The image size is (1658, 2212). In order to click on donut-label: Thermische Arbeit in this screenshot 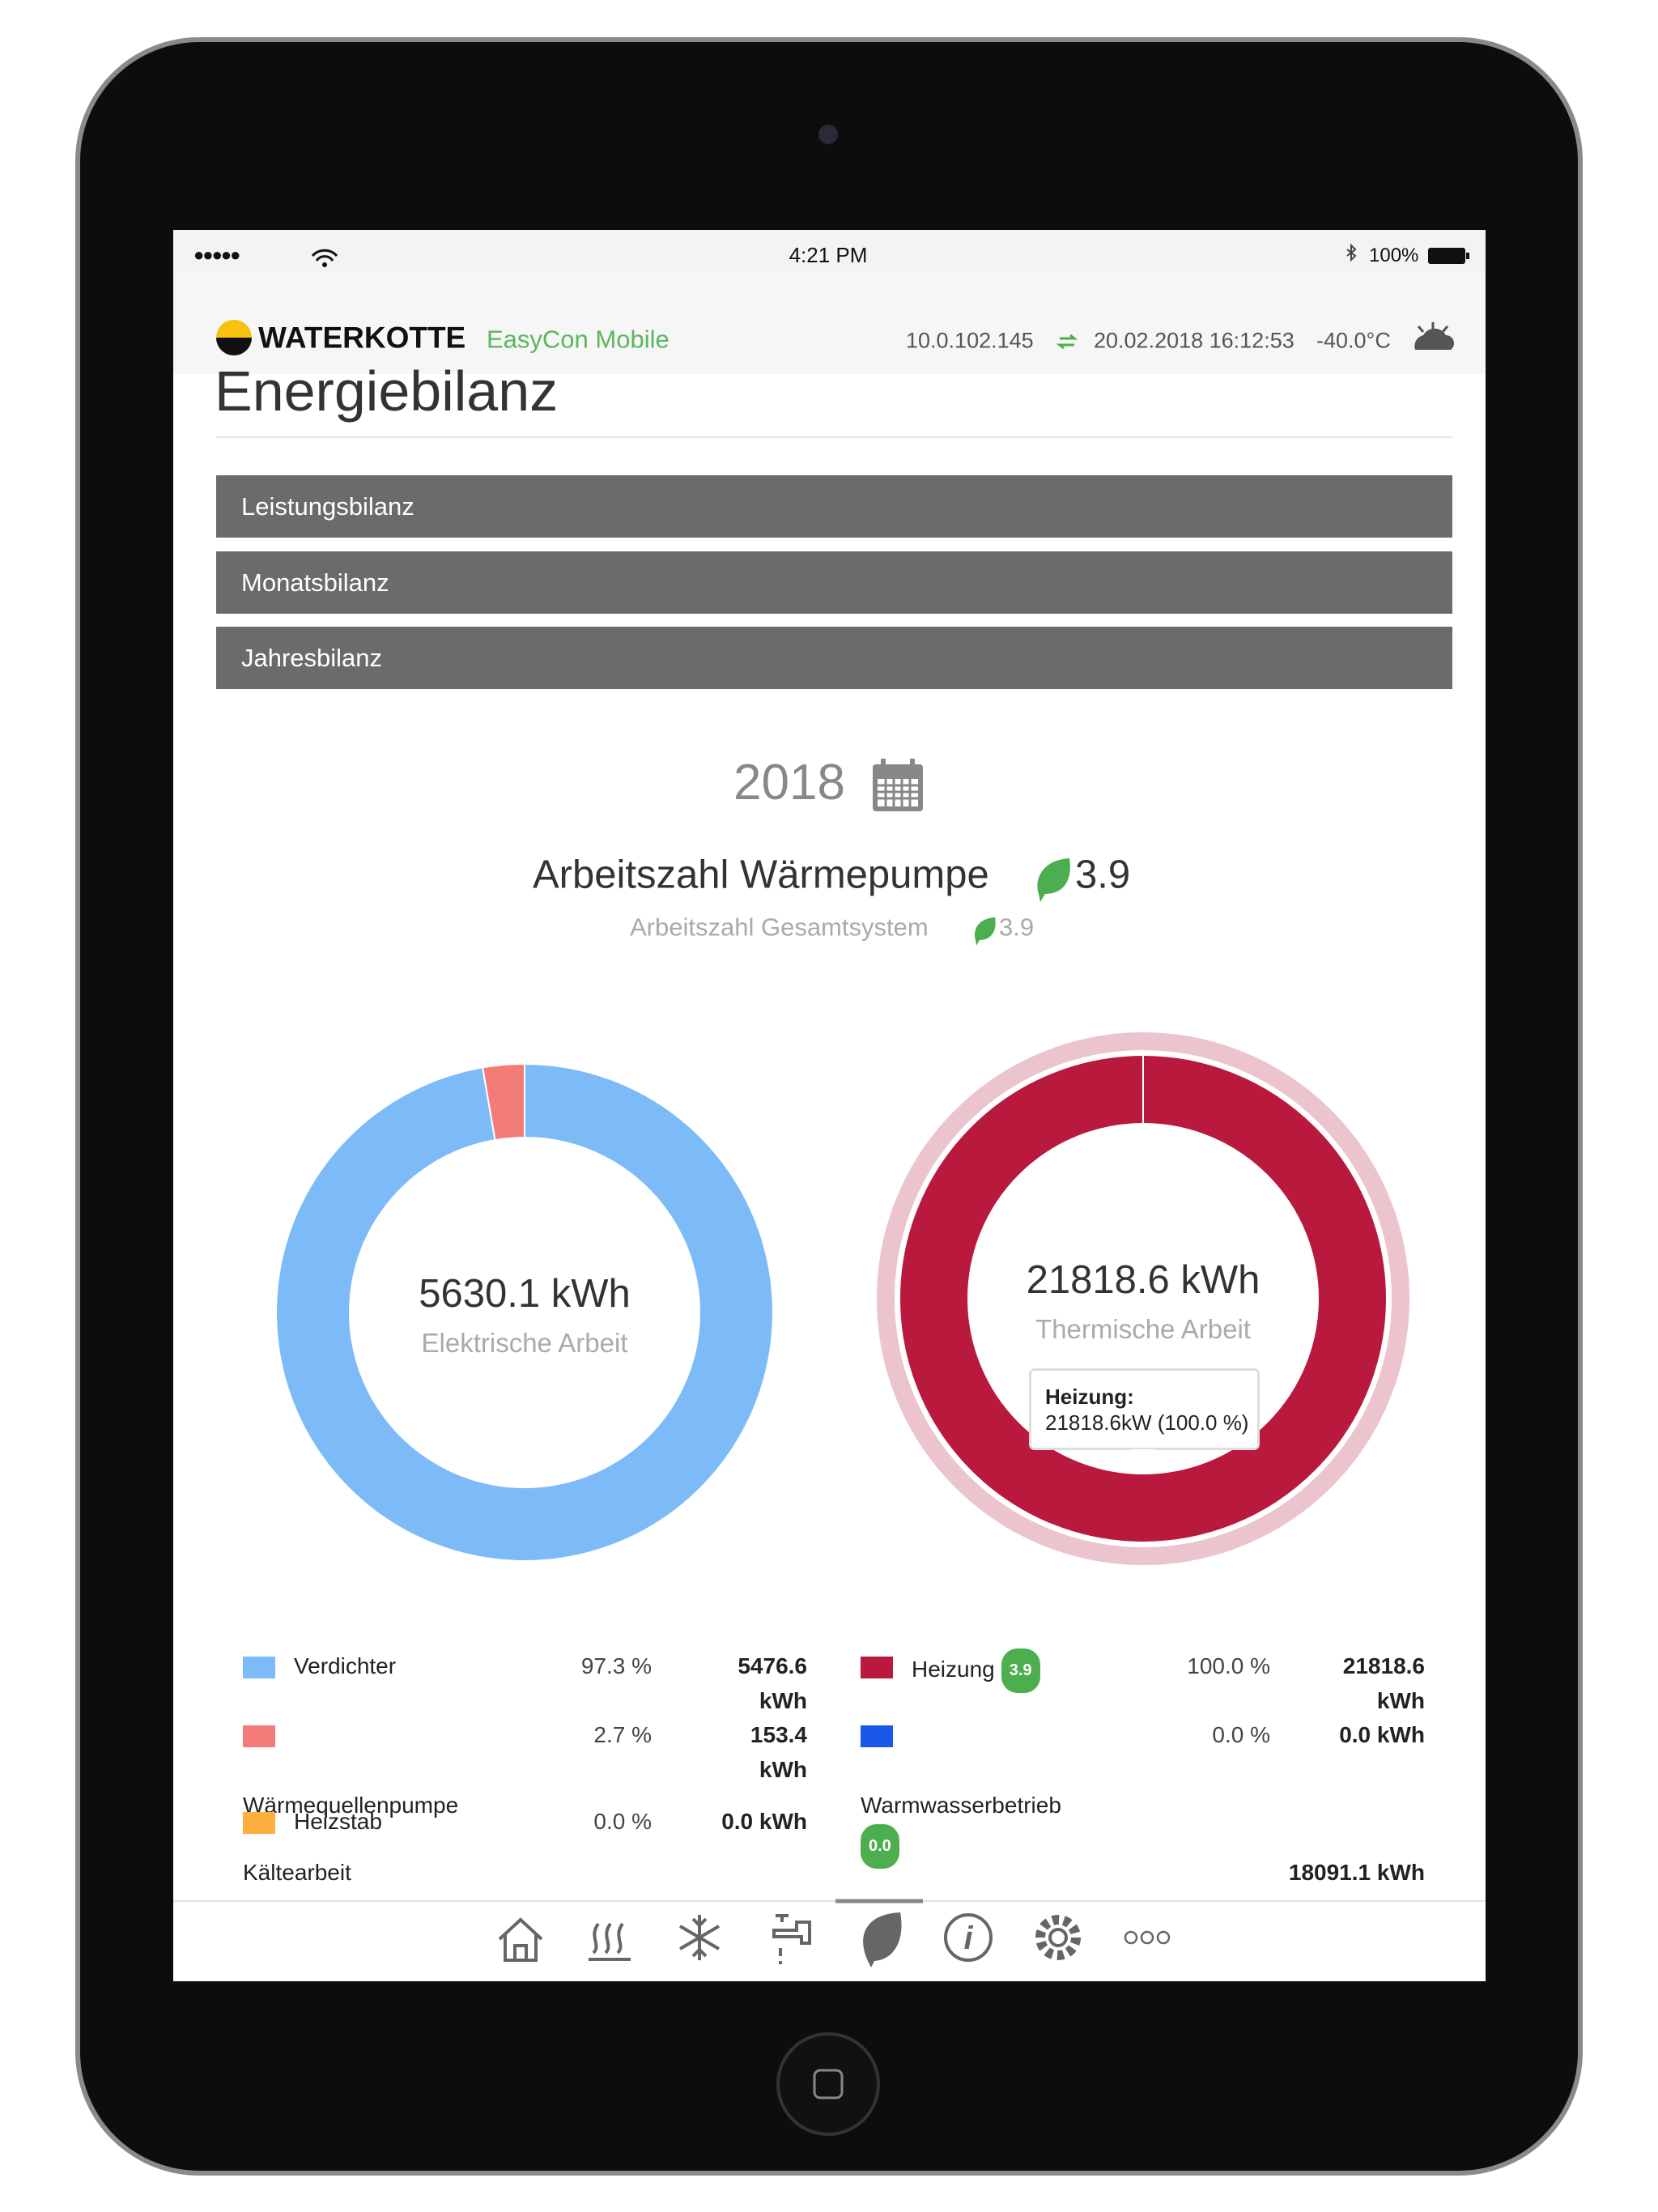, I will do `click(1143, 1329)`.